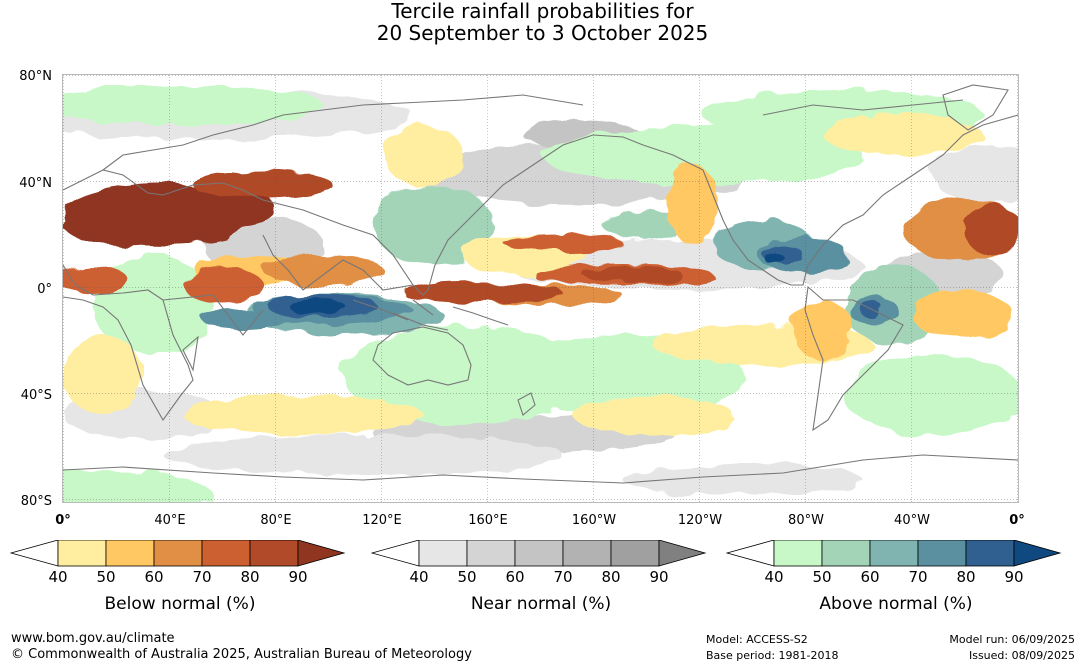 The height and width of the screenshot is (667, 1085). I want to click on legend-near-normal: 40 50 60 70 80 90 Near normal (%), so click(541, 577).